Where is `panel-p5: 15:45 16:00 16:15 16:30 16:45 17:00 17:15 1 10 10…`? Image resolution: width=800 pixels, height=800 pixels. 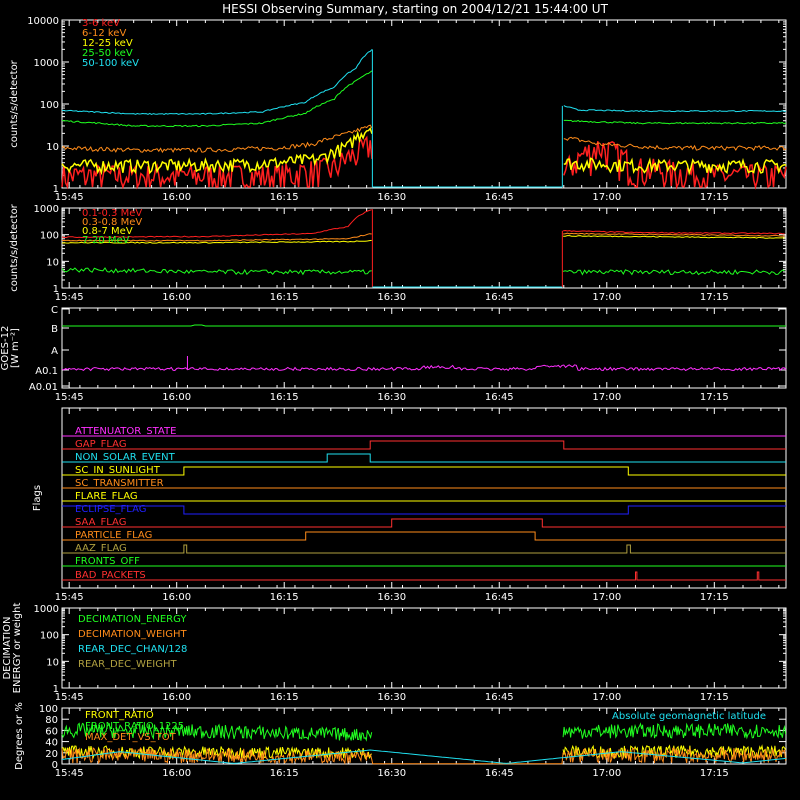
panel-p5: 15:45 16:00 16:15 16:30 16:45 17:00 17:15 1 10 10… is located at coordinates (394, 653).